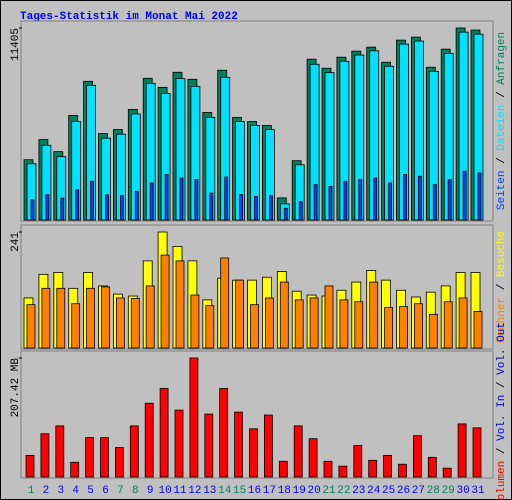  I want to click on x-tick-label: 20, so click(313, 491).